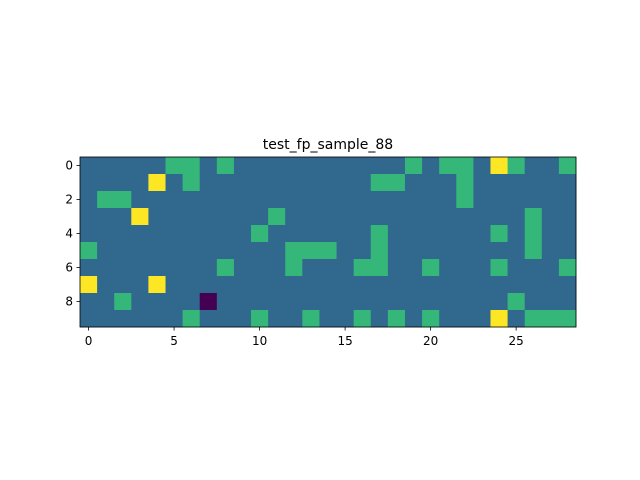  Describe the element at coordinates (515, 341) in the screenshot. I see `x-tick-label: 25` at that location.